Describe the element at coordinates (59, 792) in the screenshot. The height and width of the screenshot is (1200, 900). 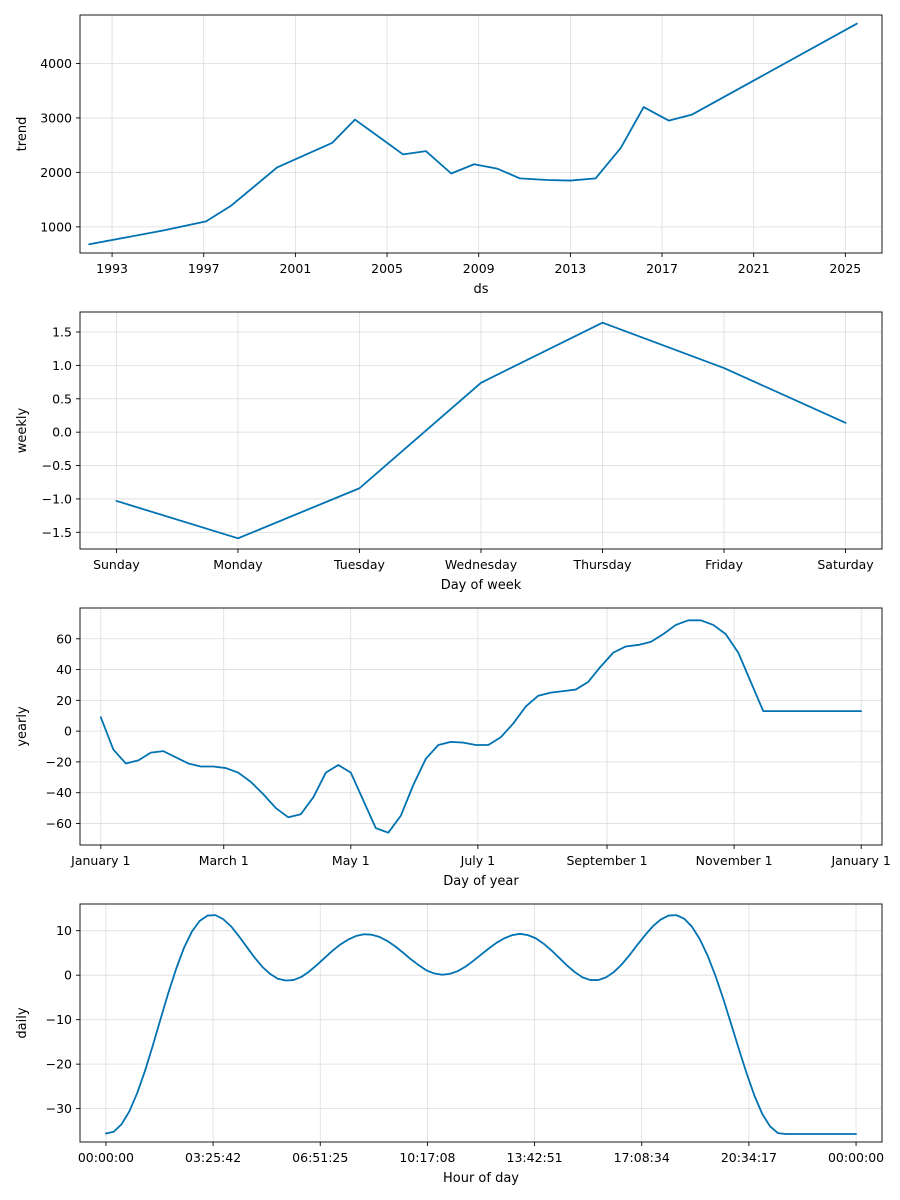
I see `yearly-ytick-label-1: −40` at that location.